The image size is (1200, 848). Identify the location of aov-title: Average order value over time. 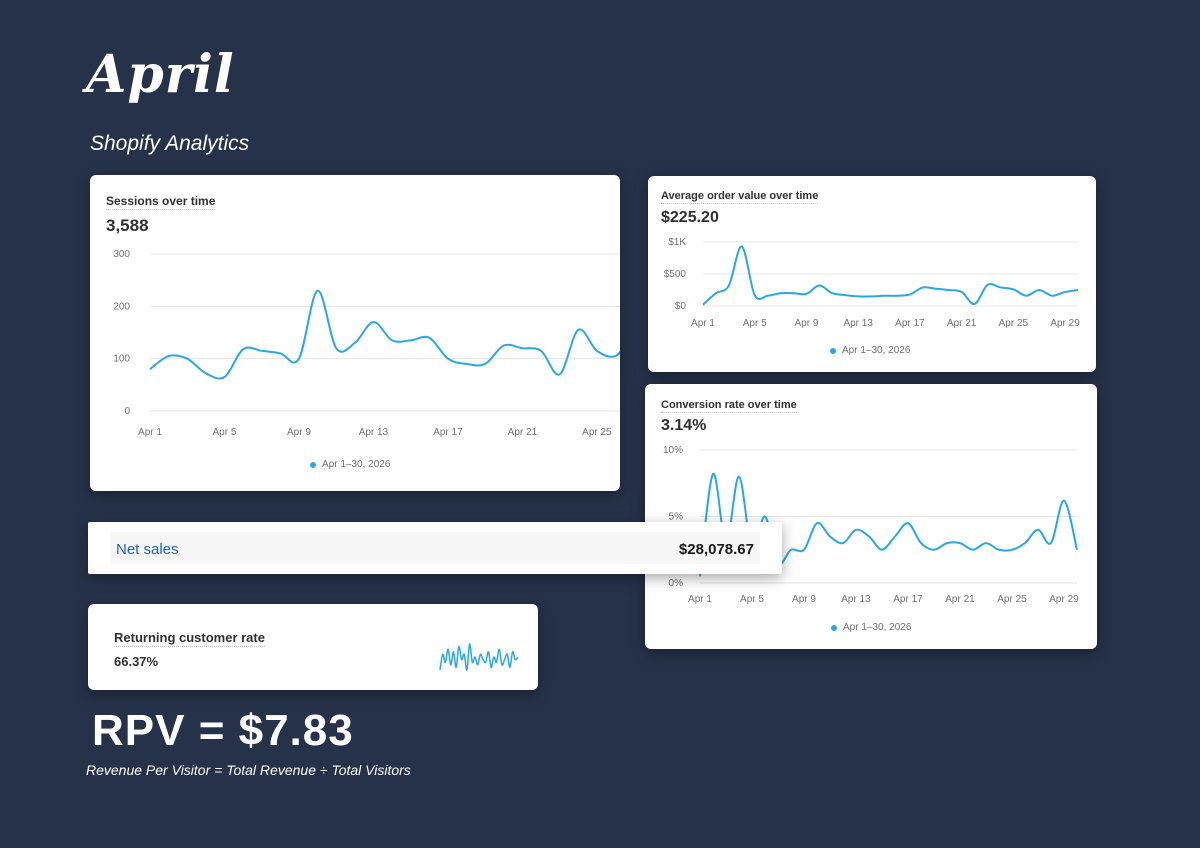
(740, 197).